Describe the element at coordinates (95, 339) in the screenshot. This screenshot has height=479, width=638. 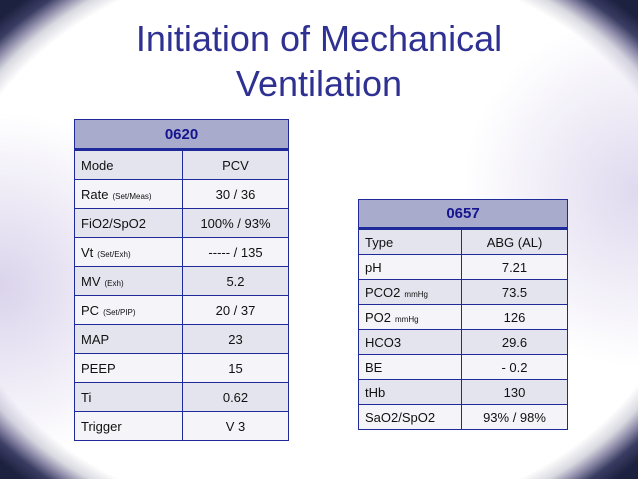
I see `row-label: MAP` at that location.